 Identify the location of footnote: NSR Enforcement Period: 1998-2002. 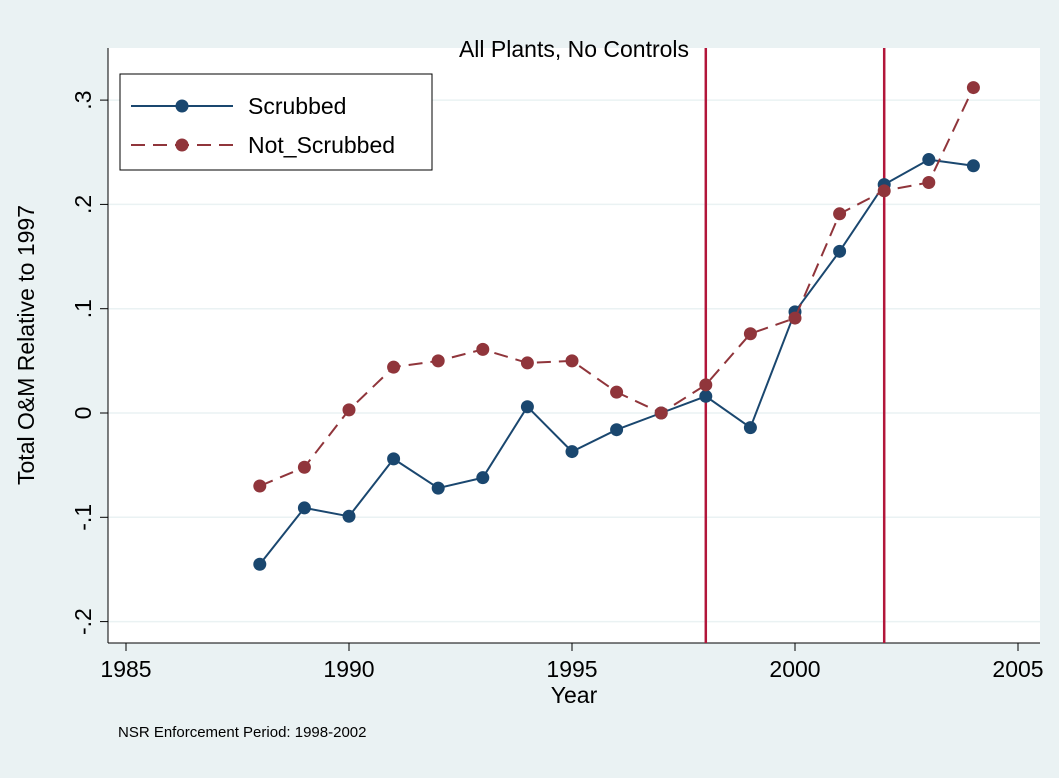
(242, 732).